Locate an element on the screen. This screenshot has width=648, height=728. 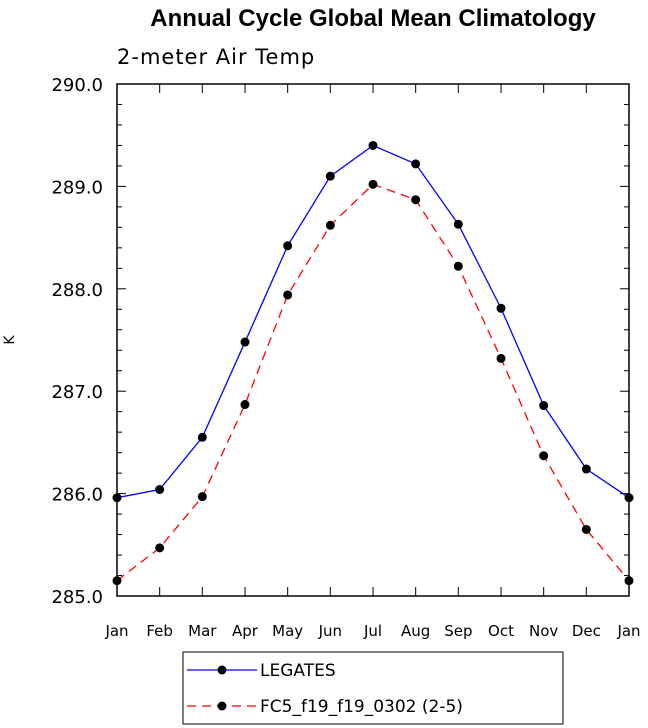
chart-title: Annual Cycle Global Mean Climatology is located at coordinates (373, 18).